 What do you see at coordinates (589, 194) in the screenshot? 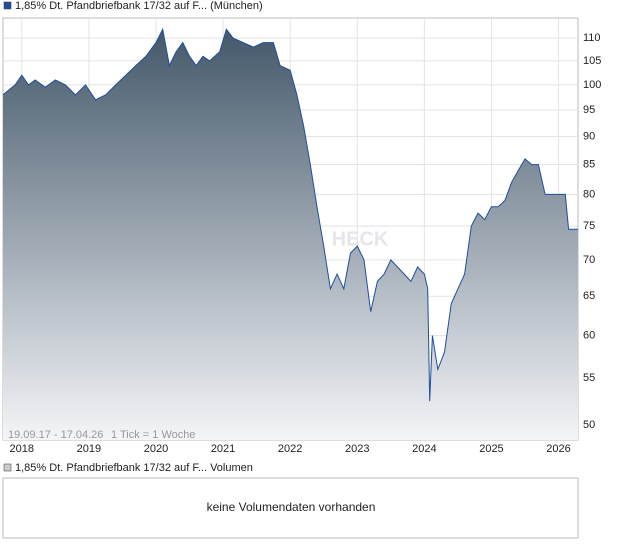
I see `y-tick-label: 80` at bounding box center [589, 194].